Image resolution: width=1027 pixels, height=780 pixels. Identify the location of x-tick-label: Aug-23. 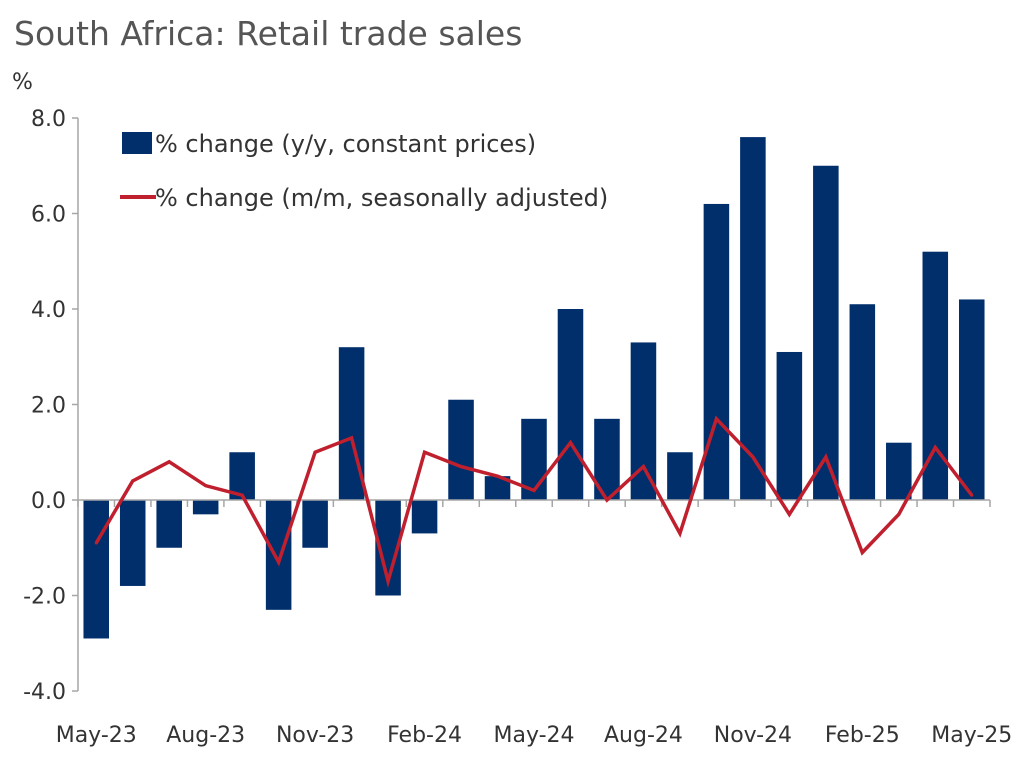
(205, 735).